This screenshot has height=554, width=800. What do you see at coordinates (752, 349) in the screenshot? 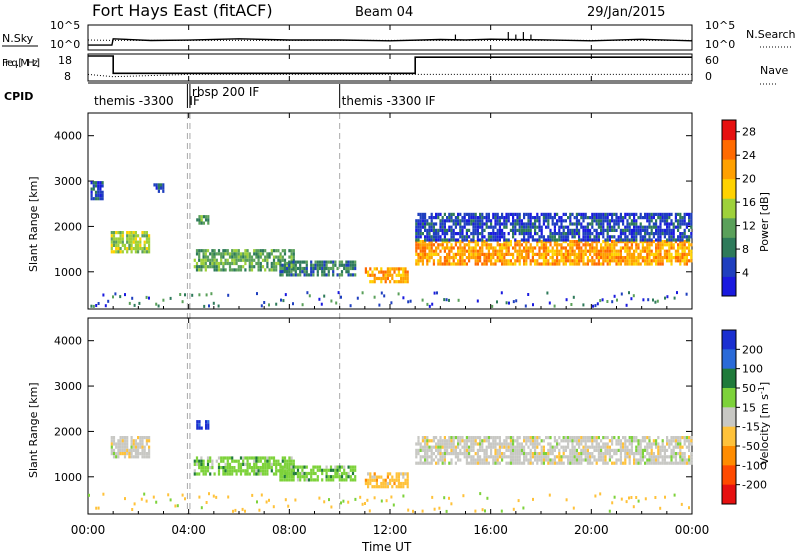
I see `velocity-colorbar-tick-label: 200` at bounding box center [752, 349].